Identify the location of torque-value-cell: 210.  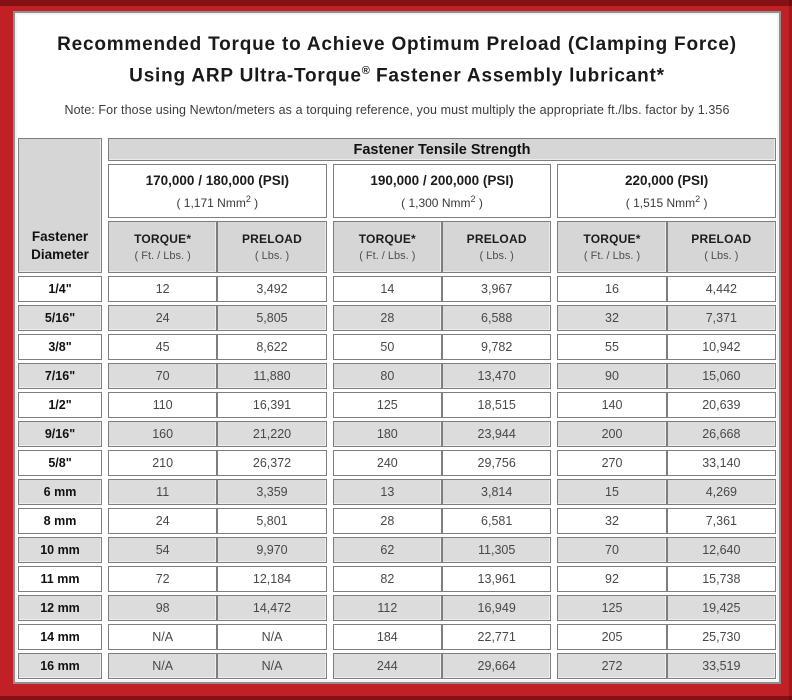
(163, 463).